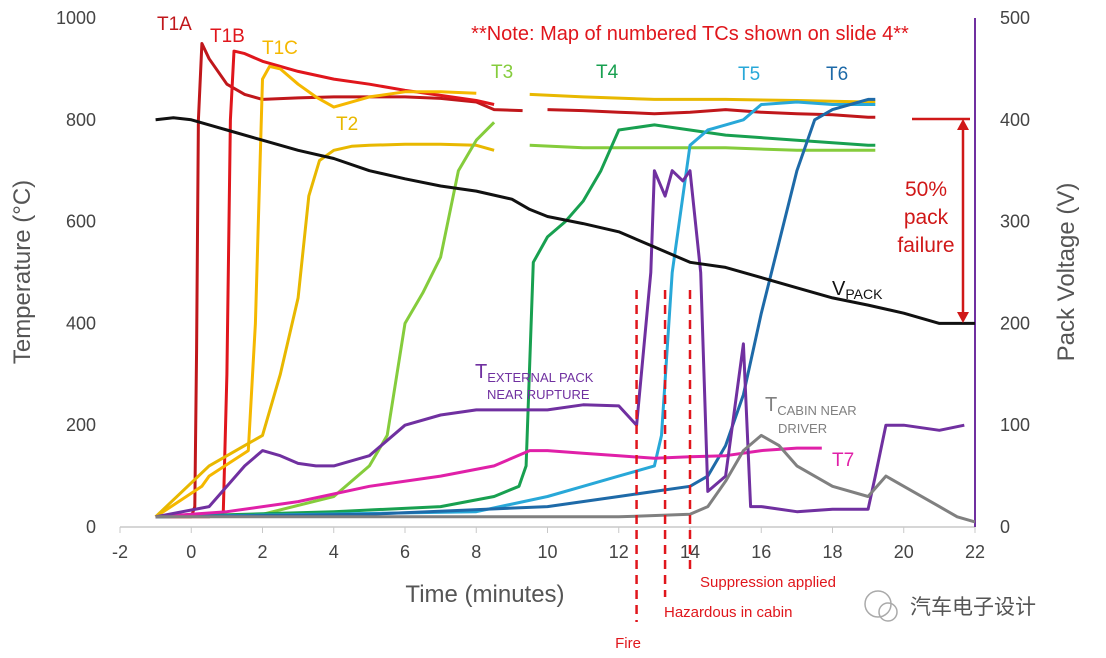  I want to click on x-tick-label: 22, so click(975, 552).